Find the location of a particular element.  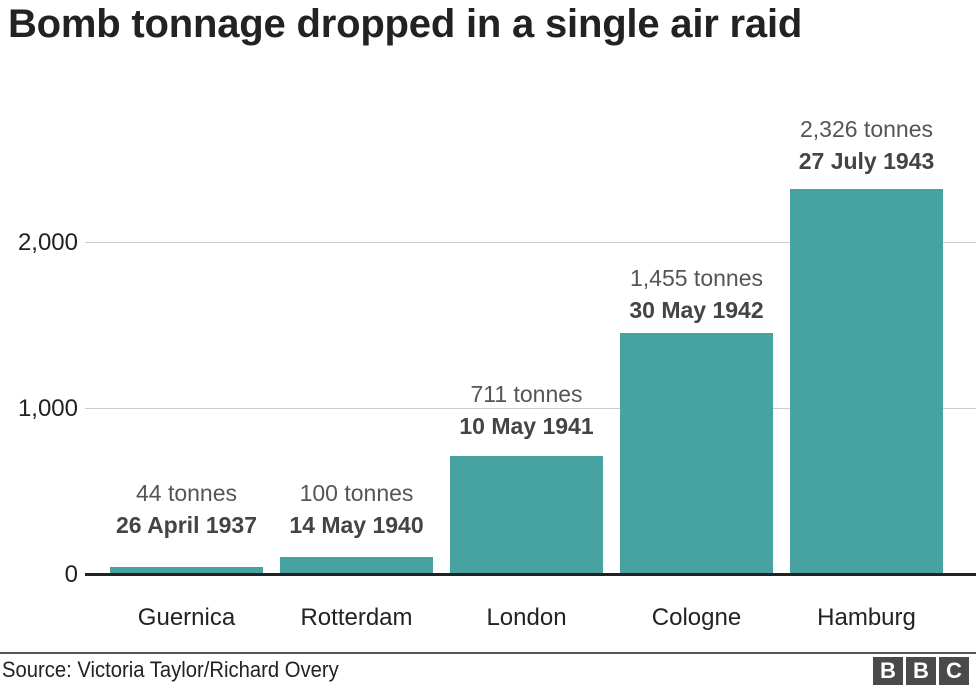

category-guernica: Guernica is located at coordinates (186, 617).